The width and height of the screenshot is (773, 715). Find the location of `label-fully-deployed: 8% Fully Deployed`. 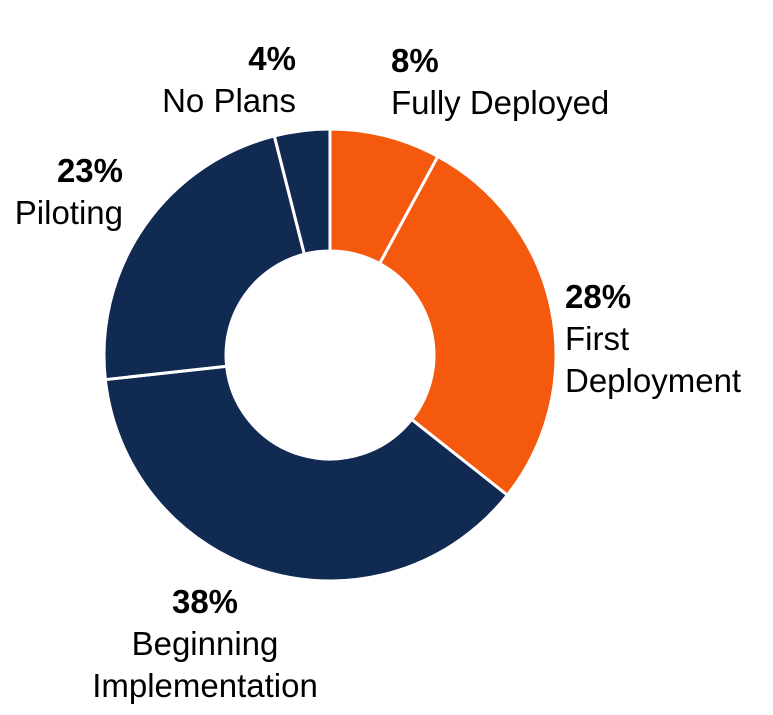

label-fully-deployed: 8% Fully Deployed is located at coordinates (500, 82).